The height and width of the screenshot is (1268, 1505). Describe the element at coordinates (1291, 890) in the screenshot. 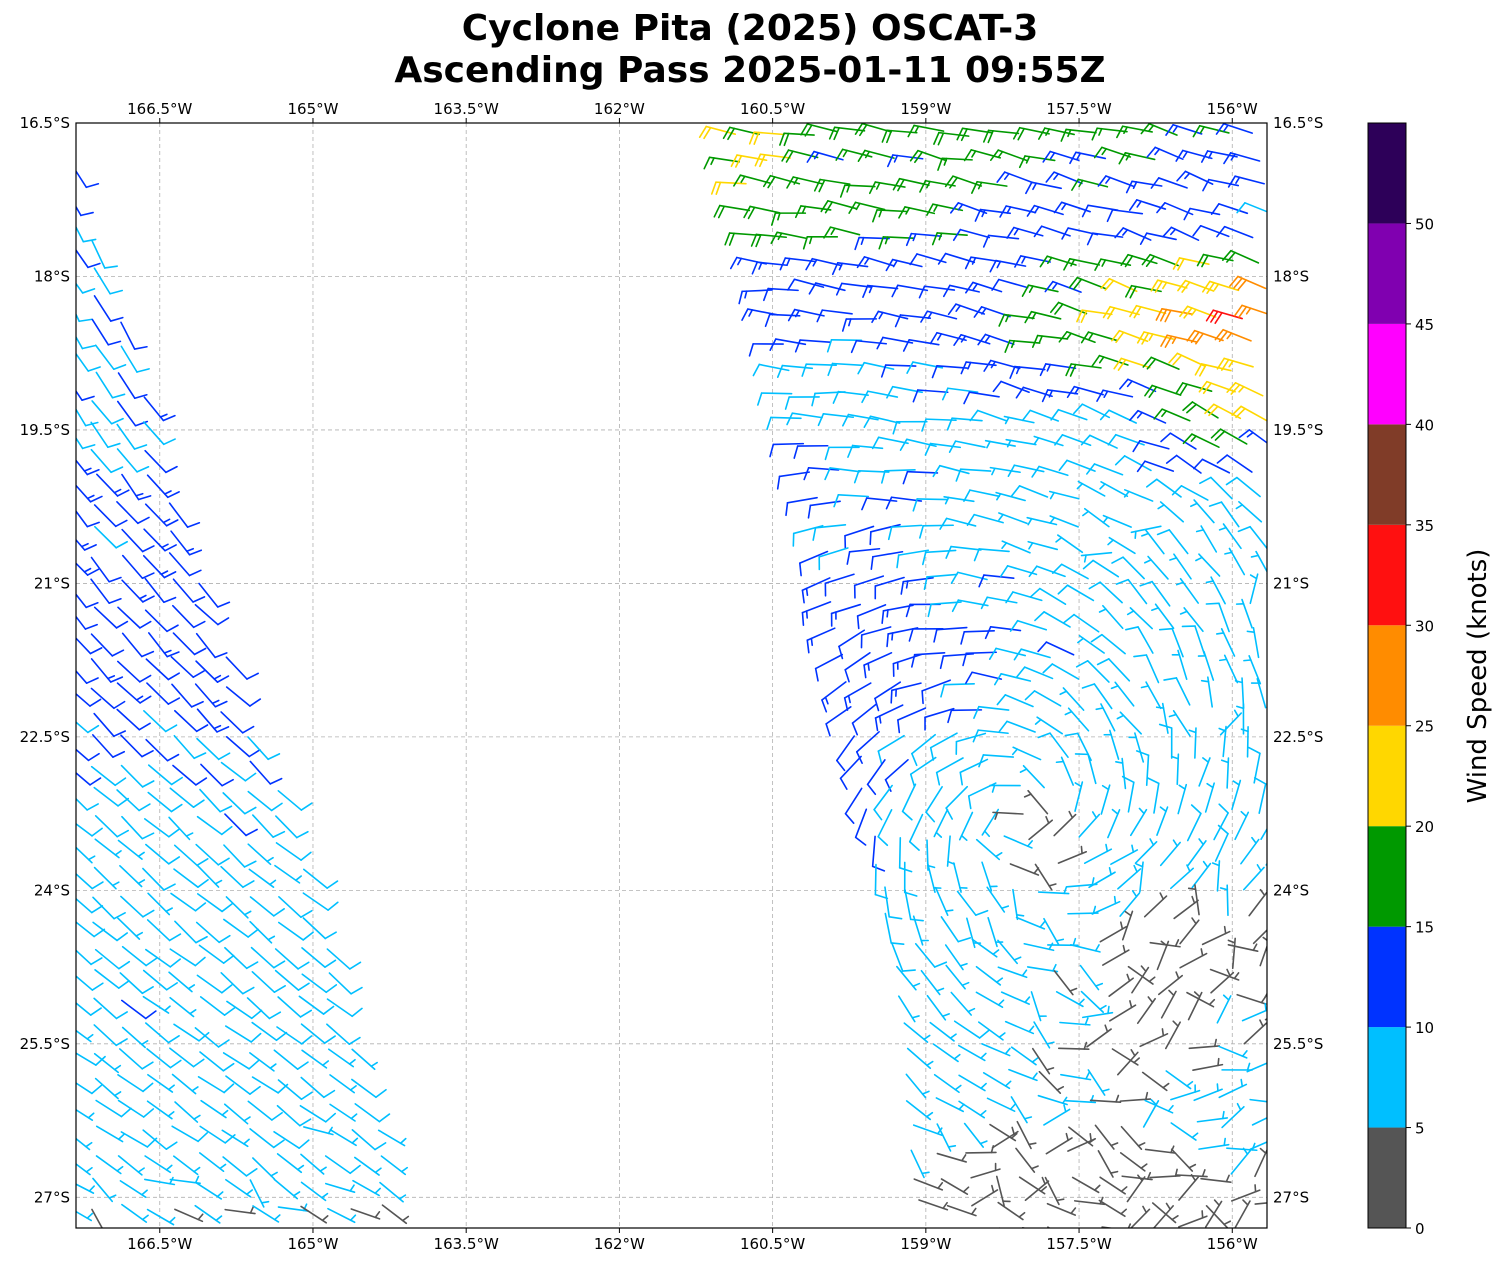

I see `y-tick-label-right: 24°S` at that location.